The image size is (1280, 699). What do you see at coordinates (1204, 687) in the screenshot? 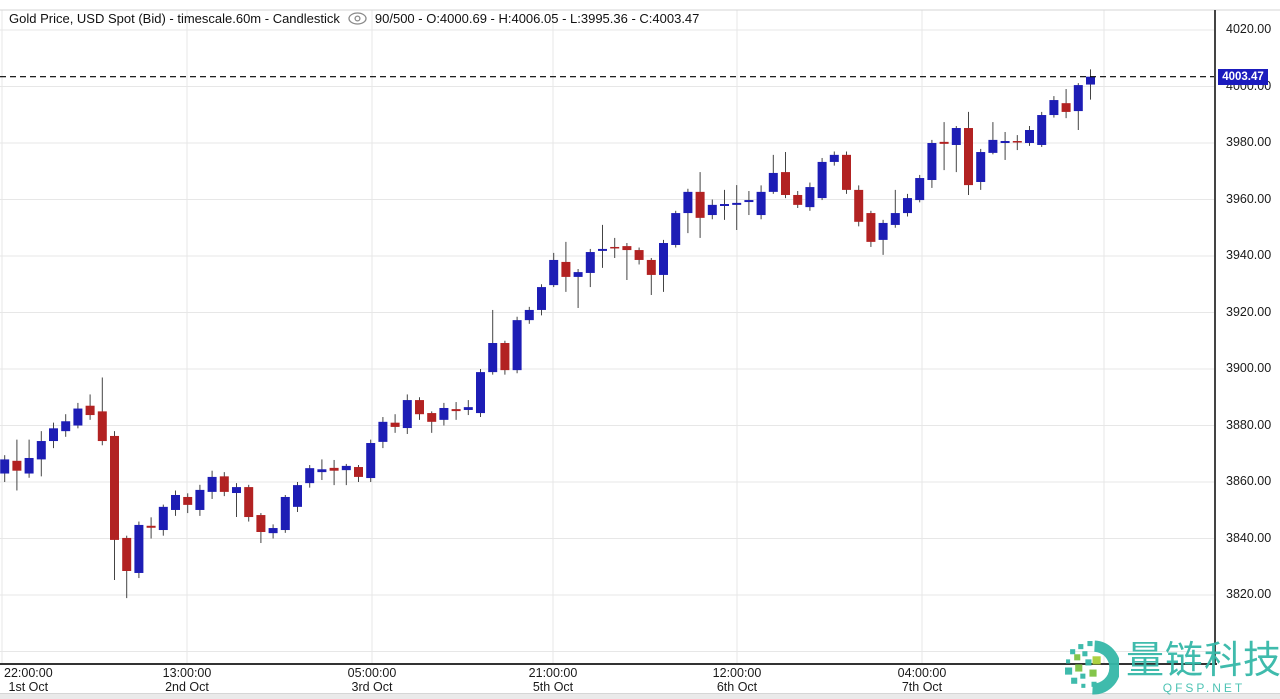
I see `watermark-domain: QFSP.NET` at bounding box center [1204, 687].